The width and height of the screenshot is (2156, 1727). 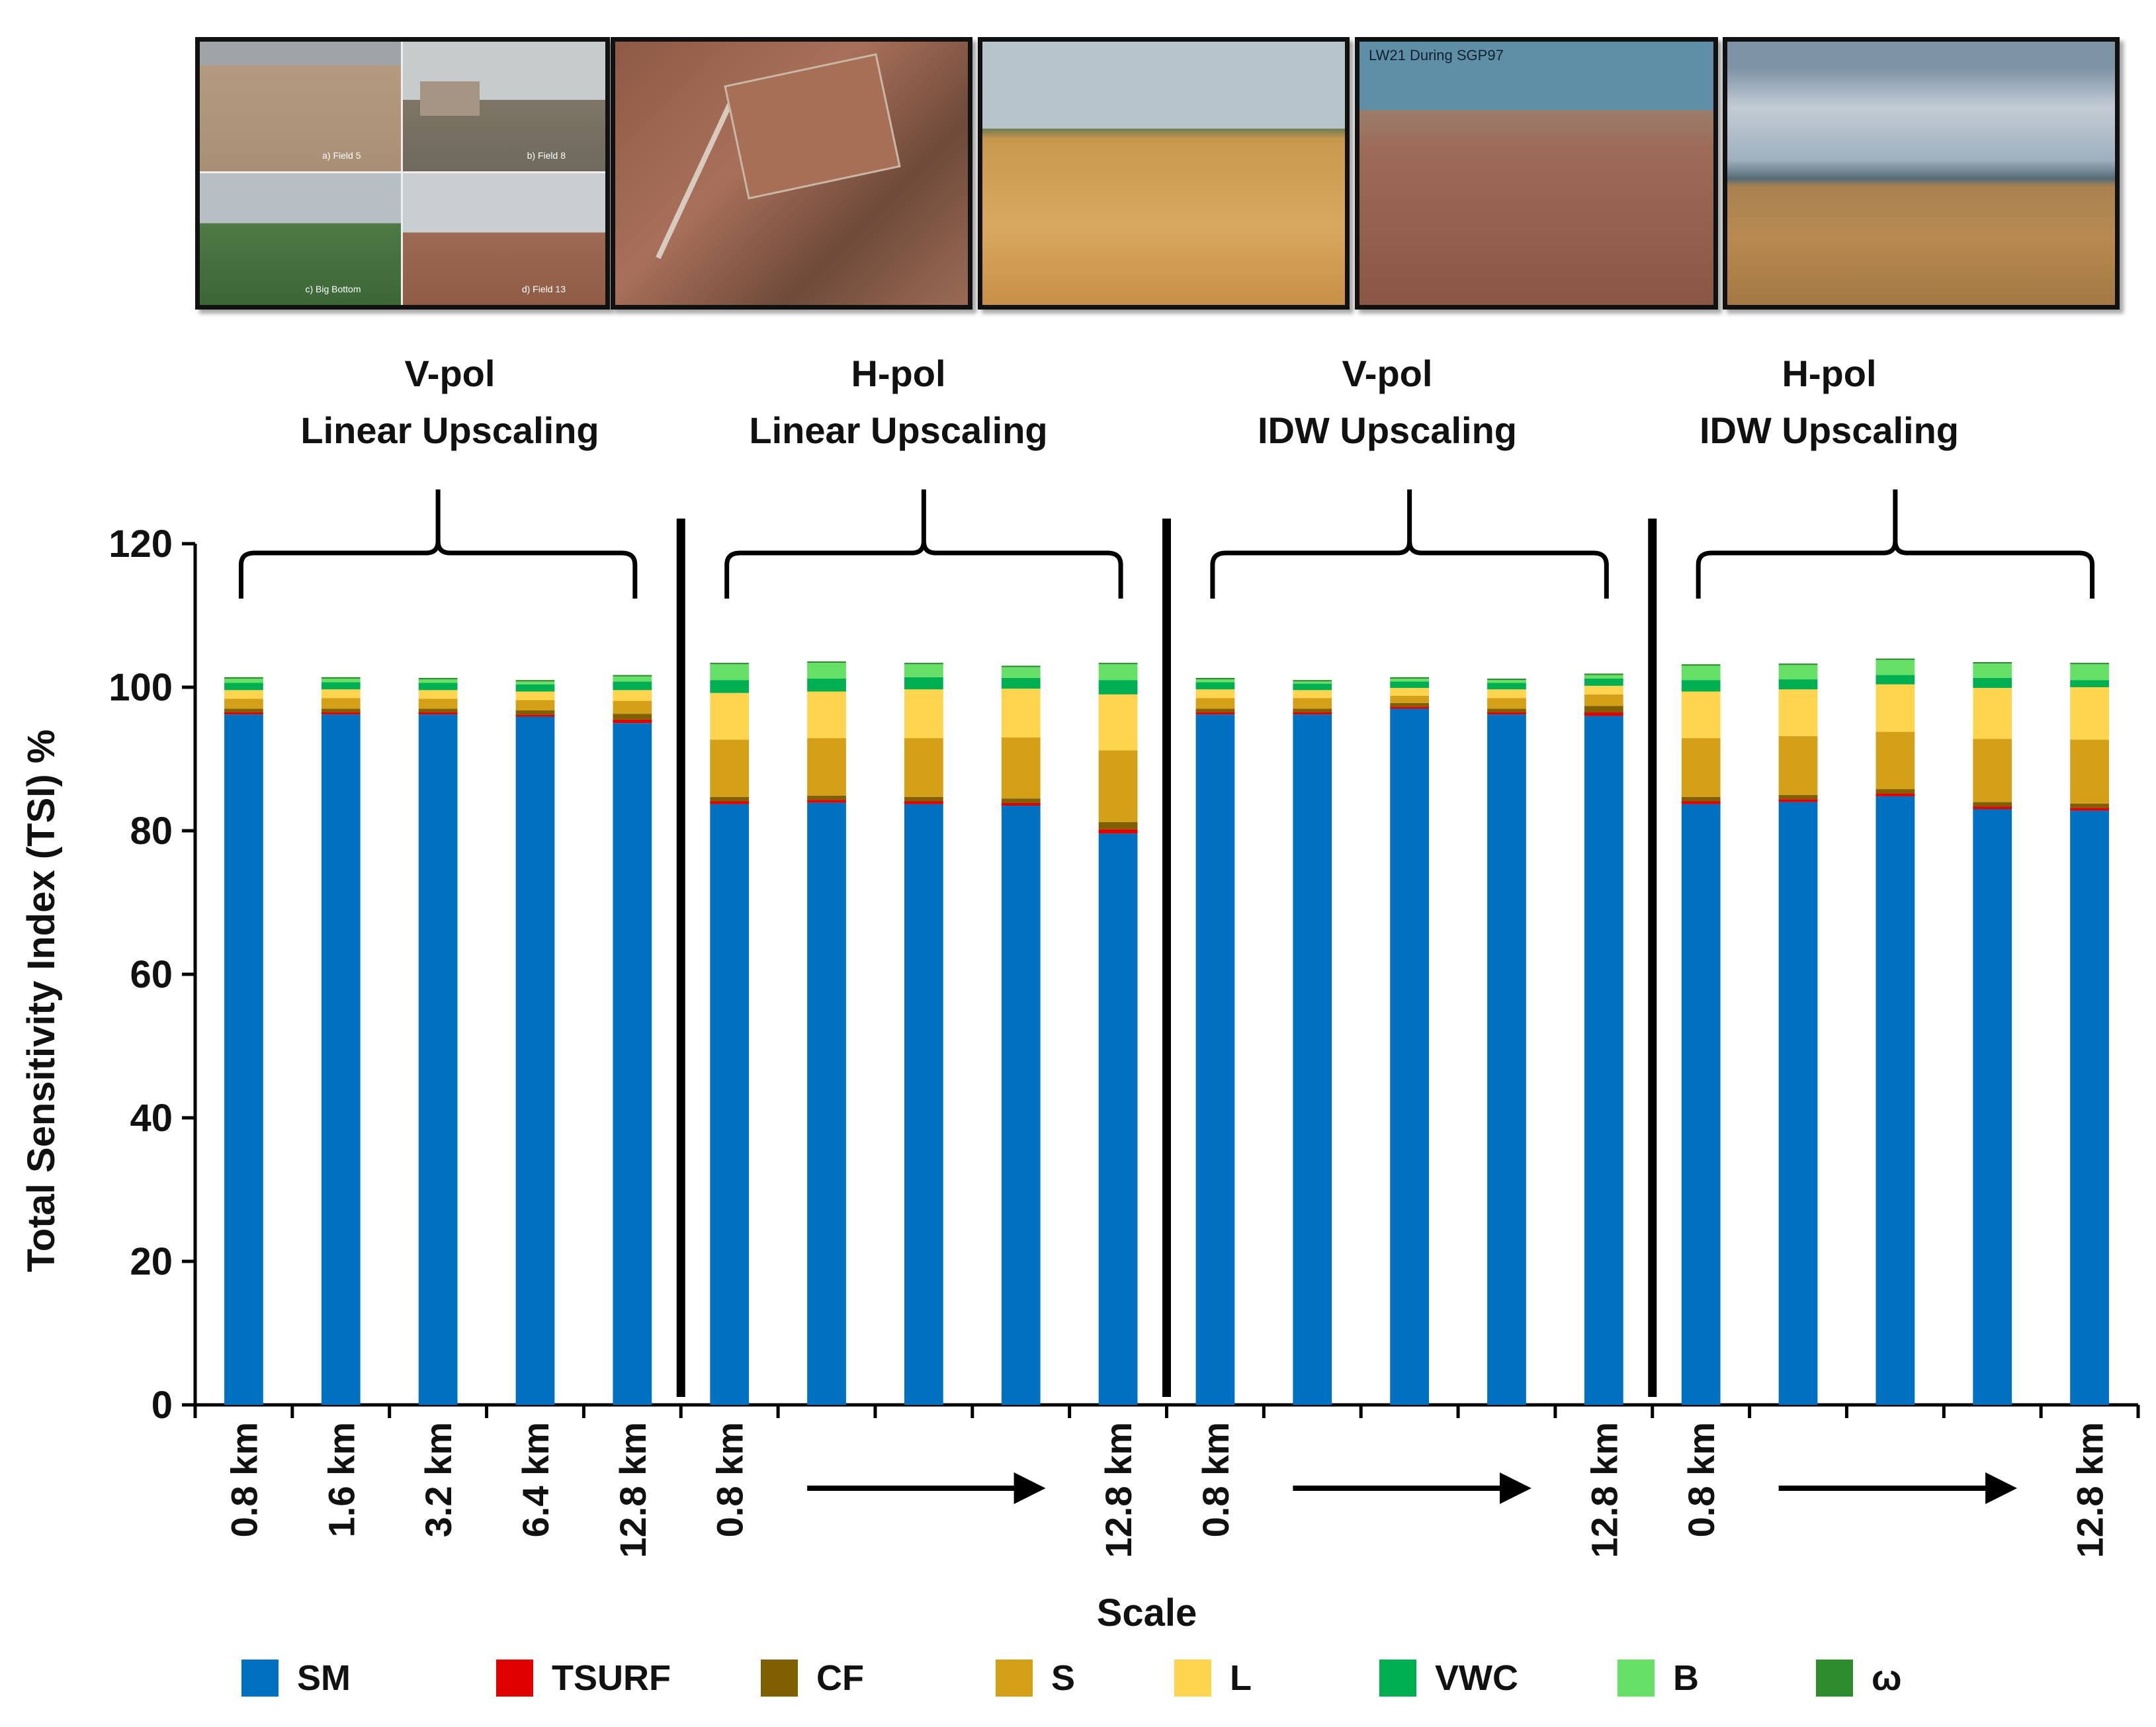 What do you see at coordinates (1448, 1678) in the screenshot?
I see `legend-item-5: VWC` at bounding box center [1448, 1678].